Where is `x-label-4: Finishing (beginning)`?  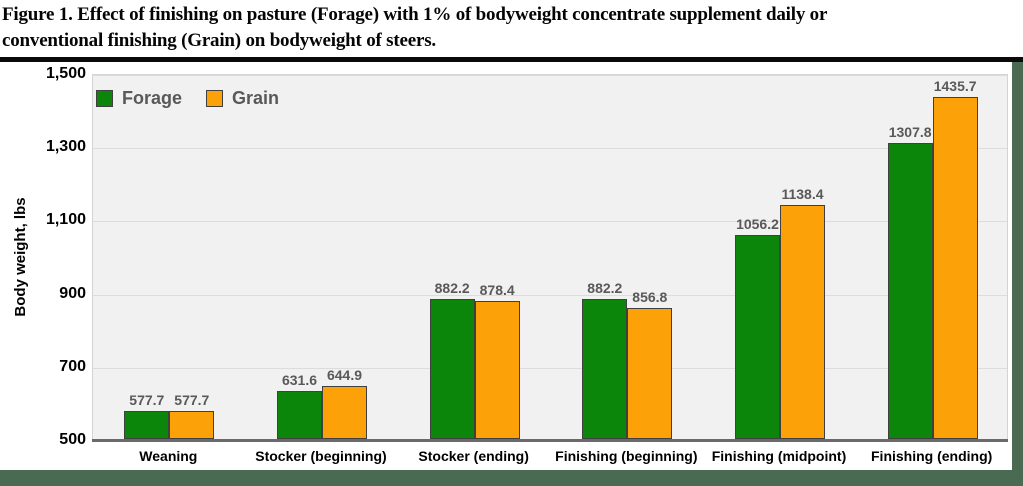
x-label-4: Finishing (beginning) is located at coordinates (626, 456).